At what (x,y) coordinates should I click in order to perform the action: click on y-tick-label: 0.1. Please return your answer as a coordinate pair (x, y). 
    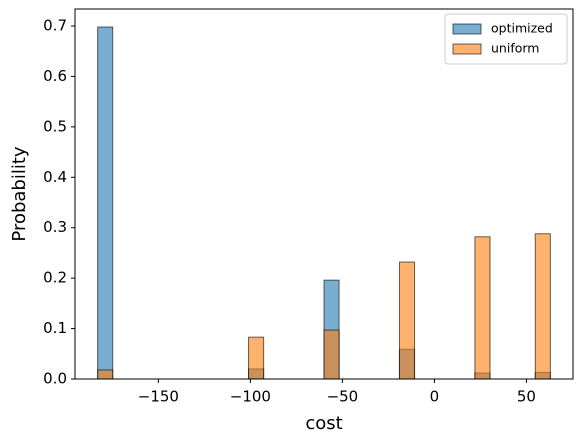
    Looking at the image, I should click on (55, 328).